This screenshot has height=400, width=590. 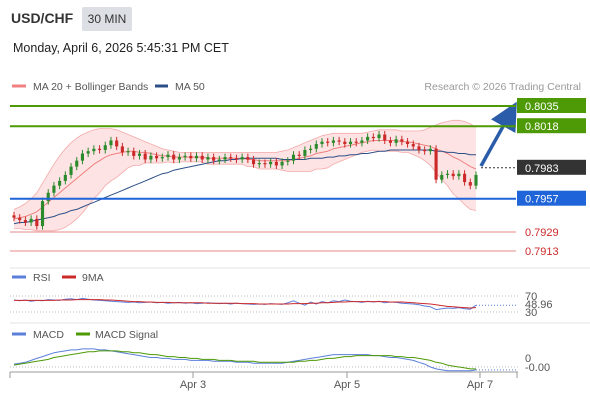 I want to click on level-minor: 0.7929, so click(x=284, y=233).